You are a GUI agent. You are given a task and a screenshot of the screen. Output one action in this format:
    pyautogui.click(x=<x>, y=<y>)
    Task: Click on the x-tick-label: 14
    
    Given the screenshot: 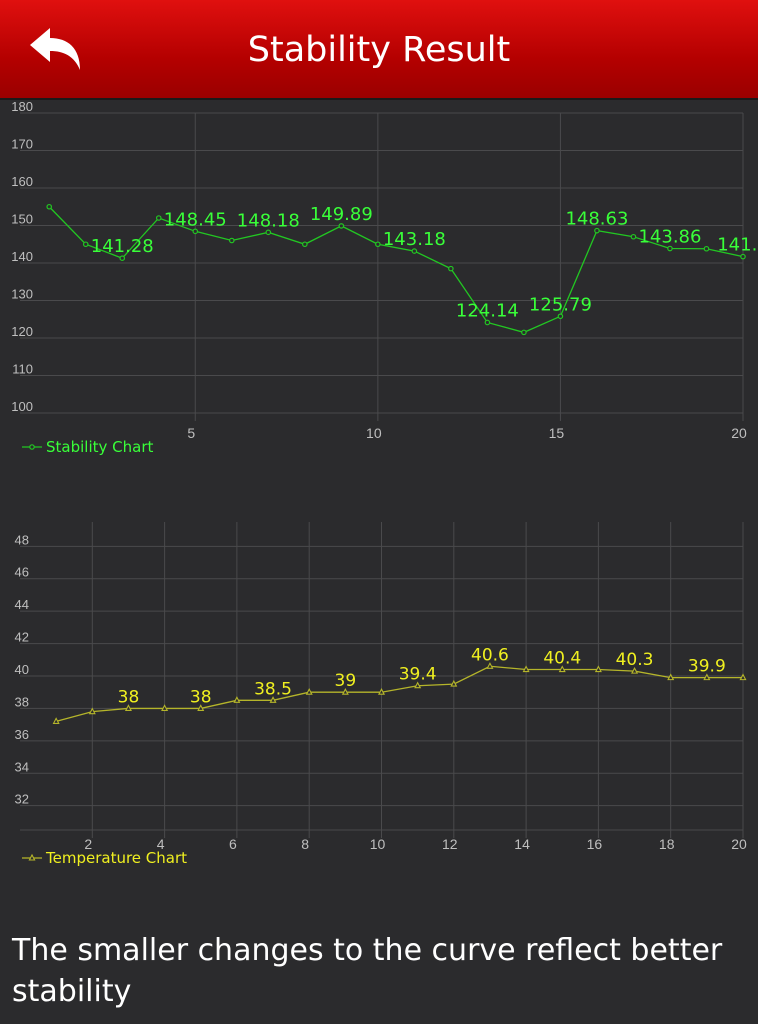 What is the action you would take?
    pyautogui.click(x=522, y=844)
    